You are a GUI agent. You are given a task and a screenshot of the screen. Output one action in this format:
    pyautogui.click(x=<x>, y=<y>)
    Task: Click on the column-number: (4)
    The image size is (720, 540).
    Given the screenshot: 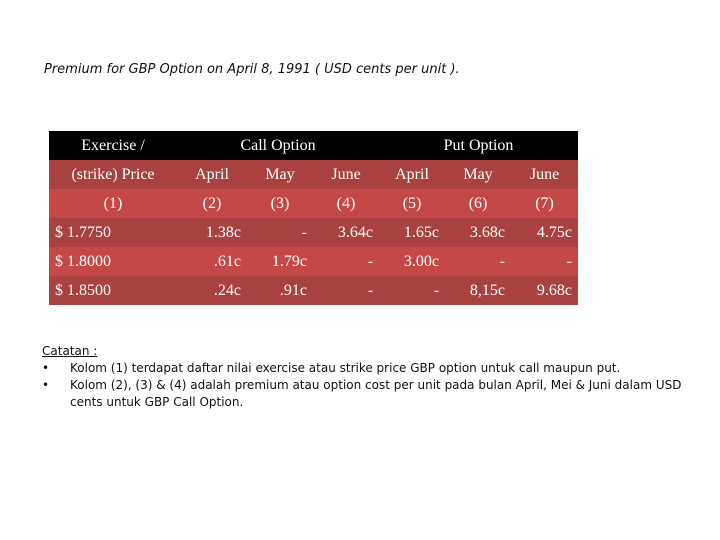 What is the action you would take?
    pyautogui.click(x=346, y=203)
    